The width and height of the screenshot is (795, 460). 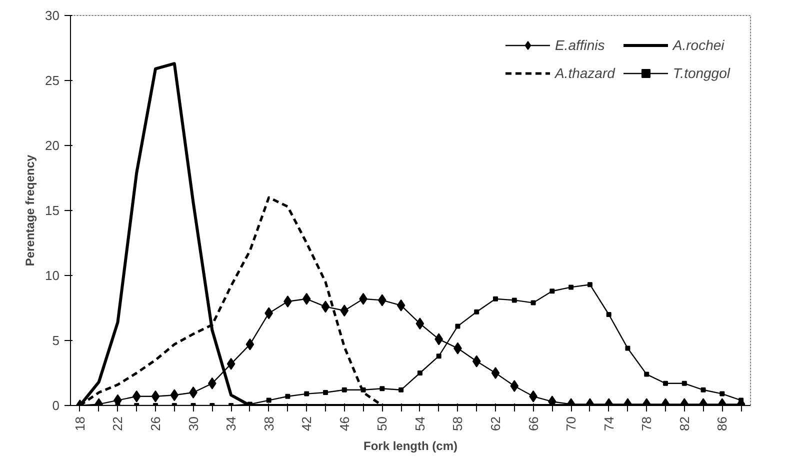 I want to click on y-tick-label: 5, so click(x=56, y=340).